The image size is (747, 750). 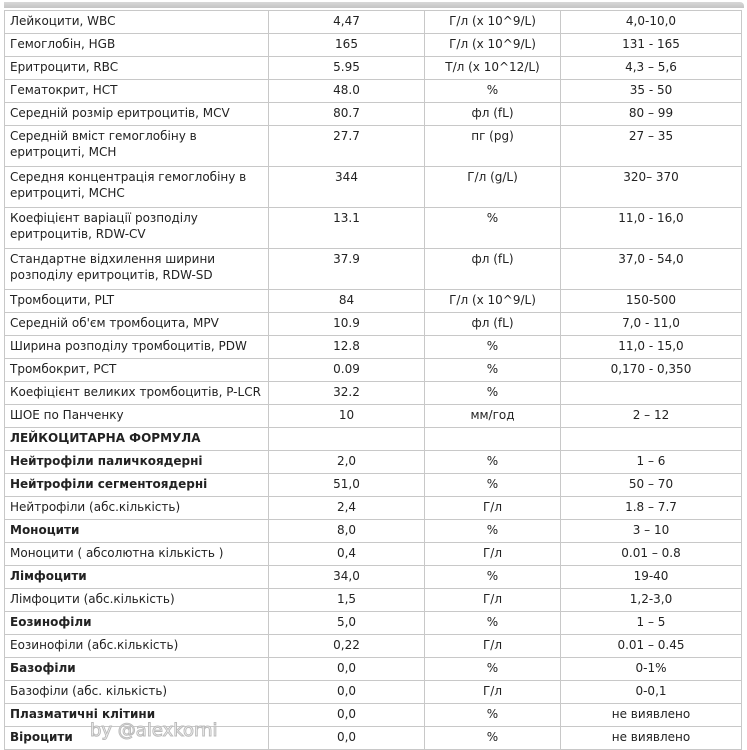 What do you see at coordinates (346, 623) in the screenshot?
I see `value-cell: 5,0` at bounding box center [346, 623].